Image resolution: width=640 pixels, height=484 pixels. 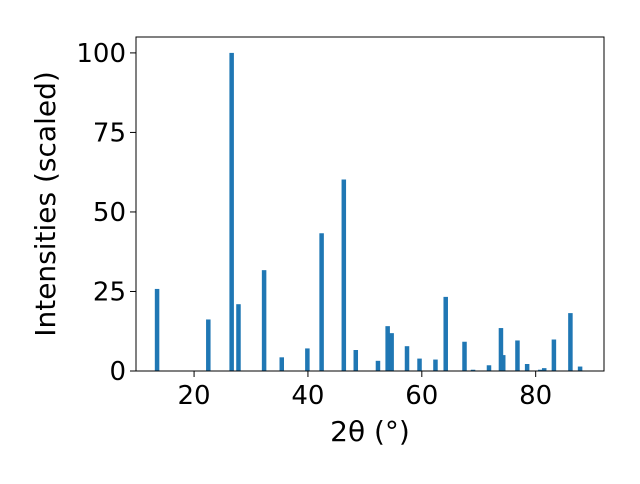 What do you see at coordinates (365, 391) in the screenshot?
I see `x-axis-ticks: 20 40 60 80` at bounding box center [365, 391].